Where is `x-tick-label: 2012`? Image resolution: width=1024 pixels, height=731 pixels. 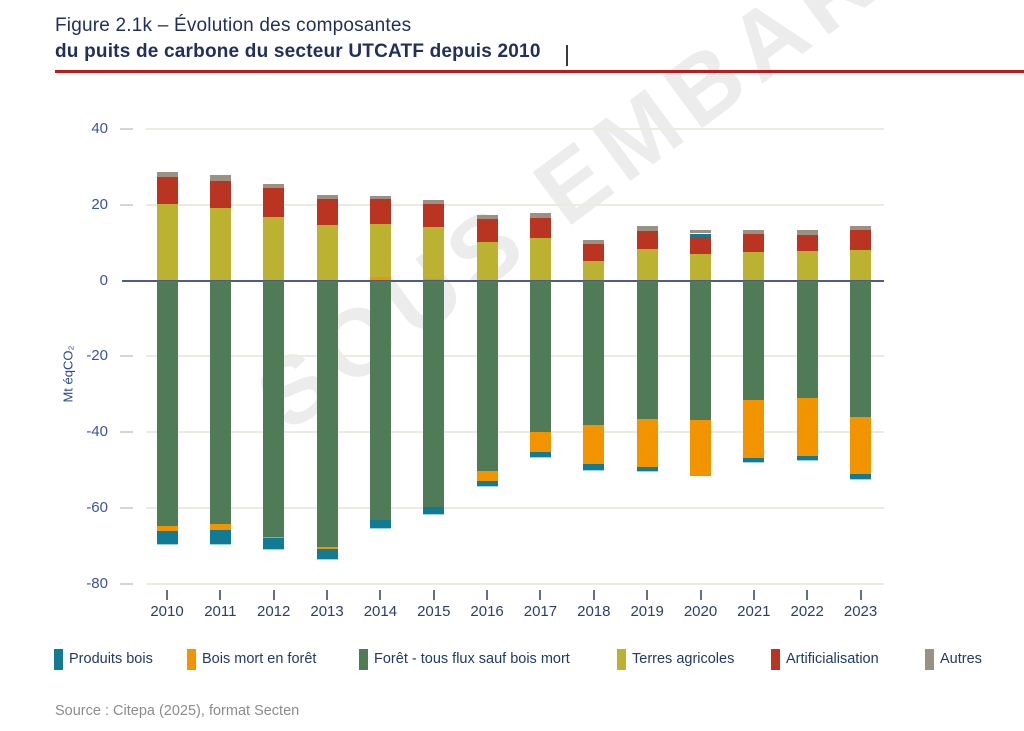
x-tick-label: 2012 is located at coordinates (274, 611).